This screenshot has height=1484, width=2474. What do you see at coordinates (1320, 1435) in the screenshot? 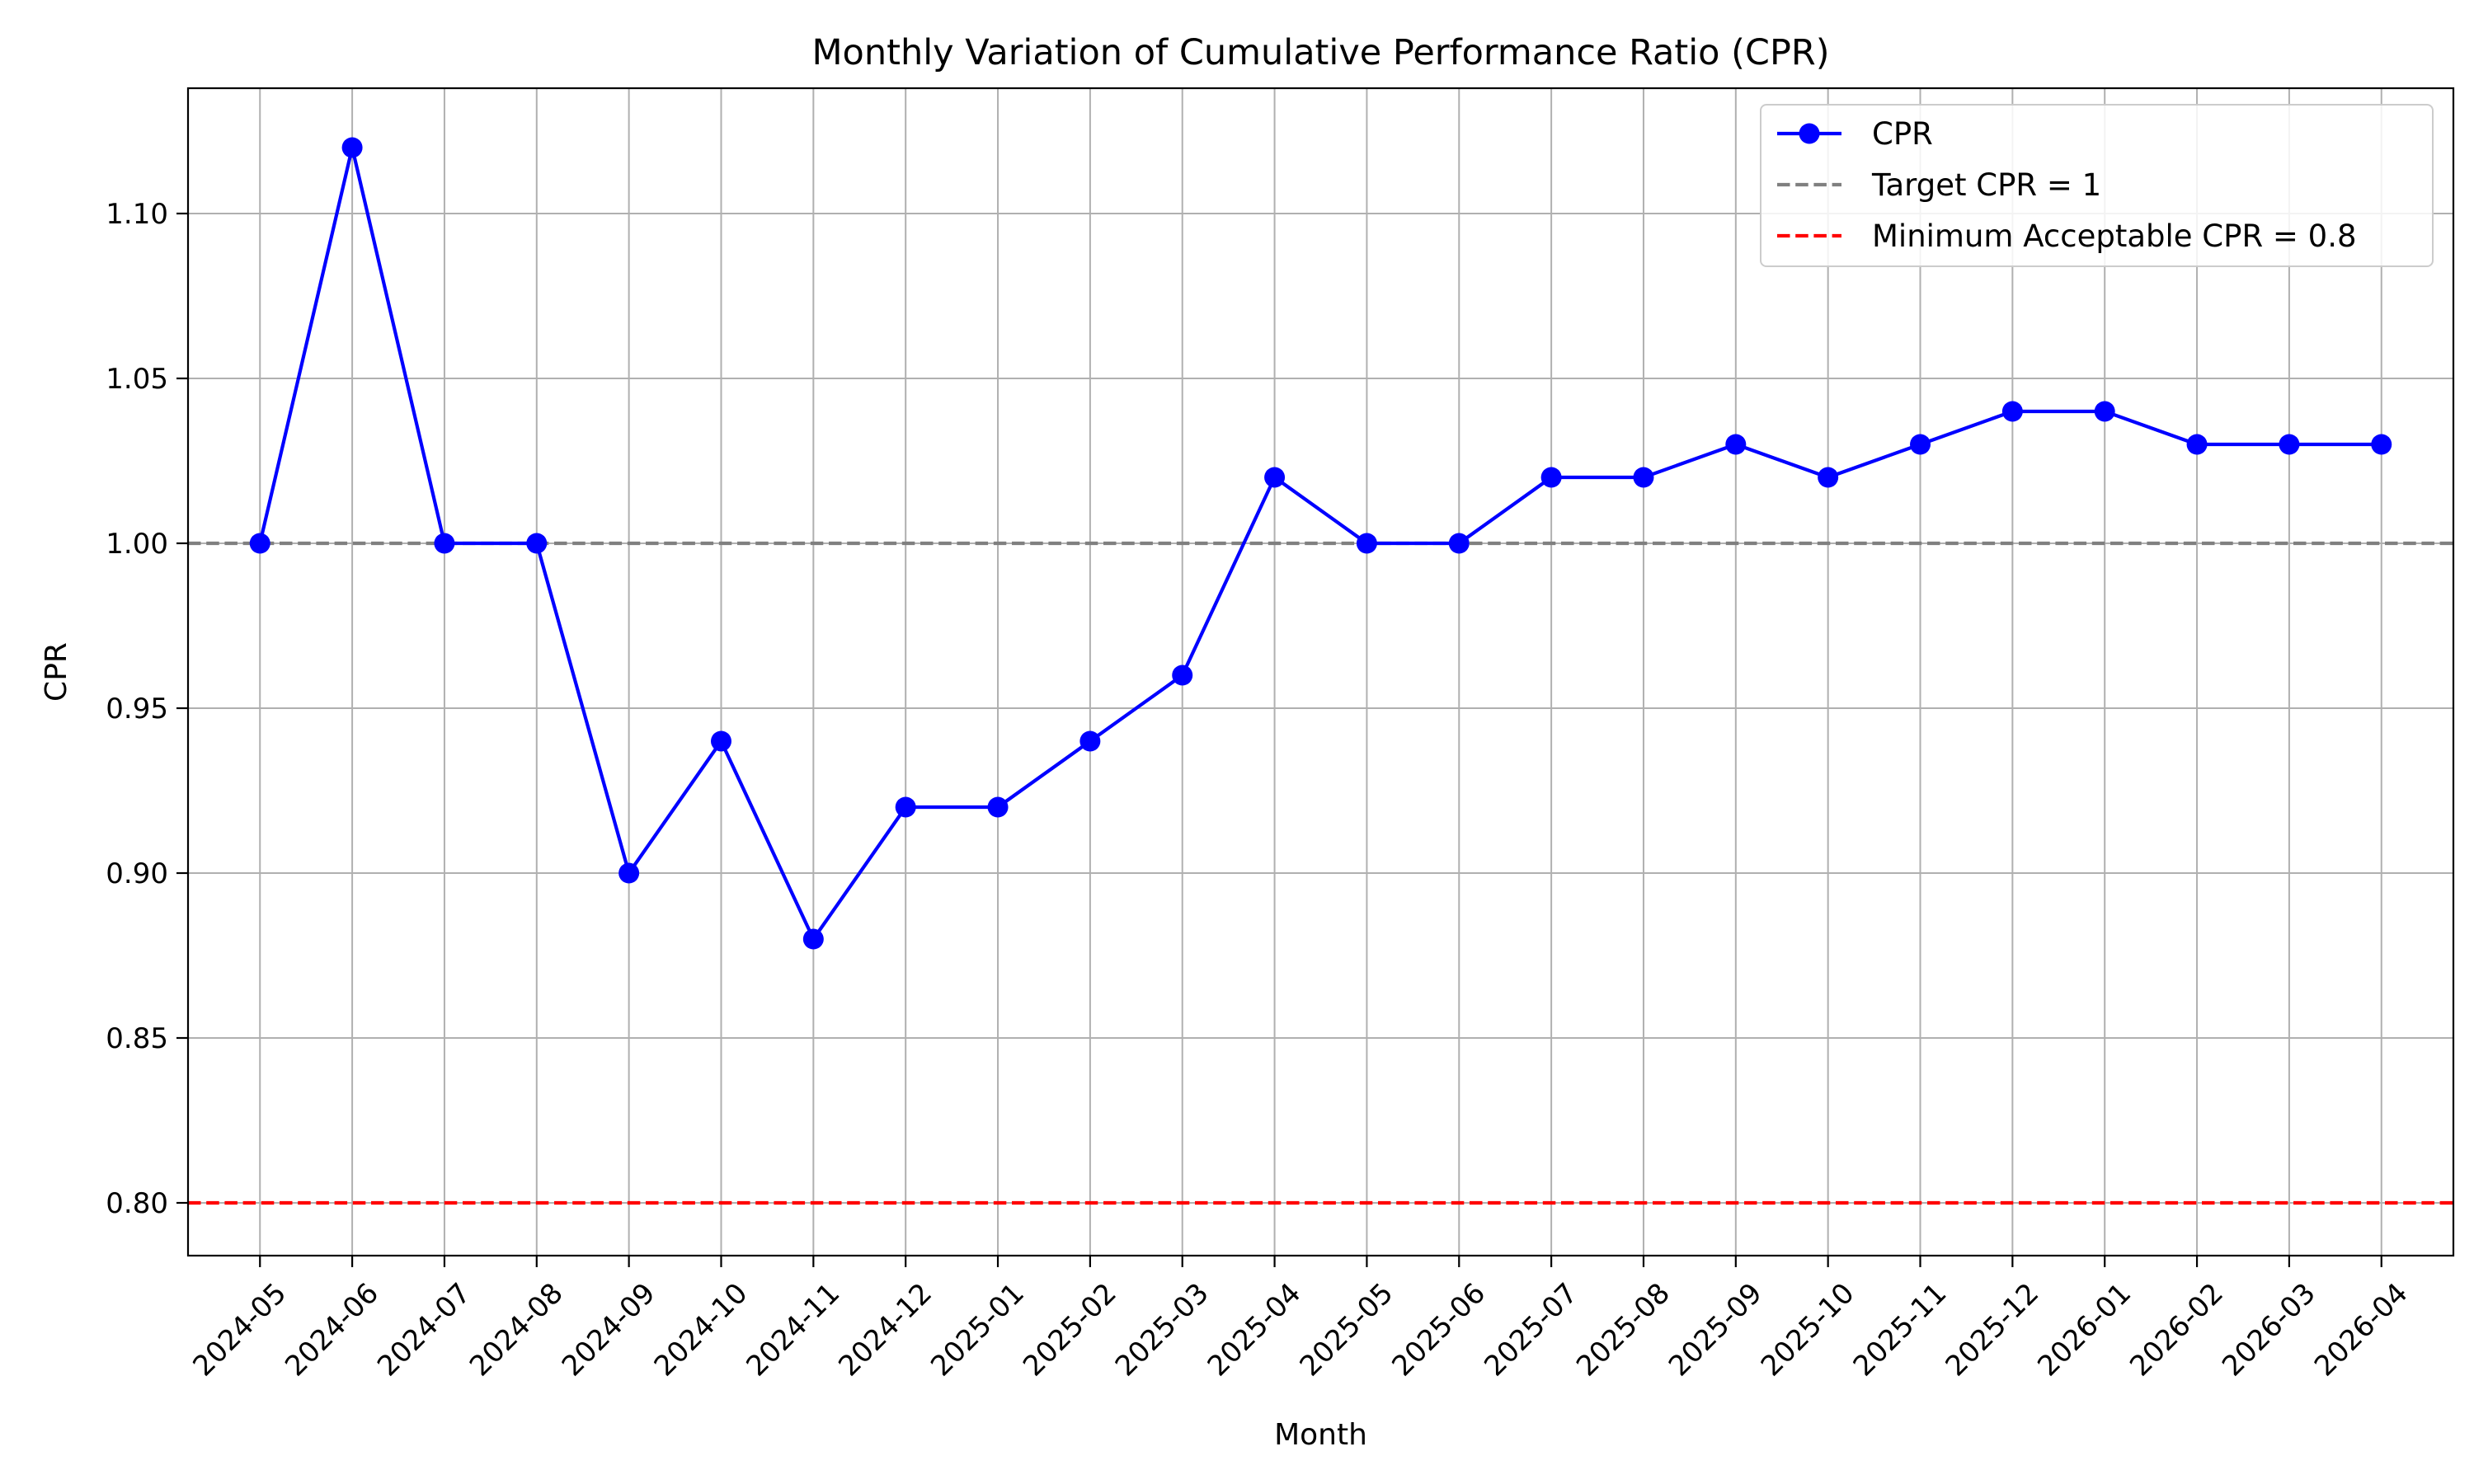
I see `x-axis-title: Month` at bounding box center [1320, 1435].